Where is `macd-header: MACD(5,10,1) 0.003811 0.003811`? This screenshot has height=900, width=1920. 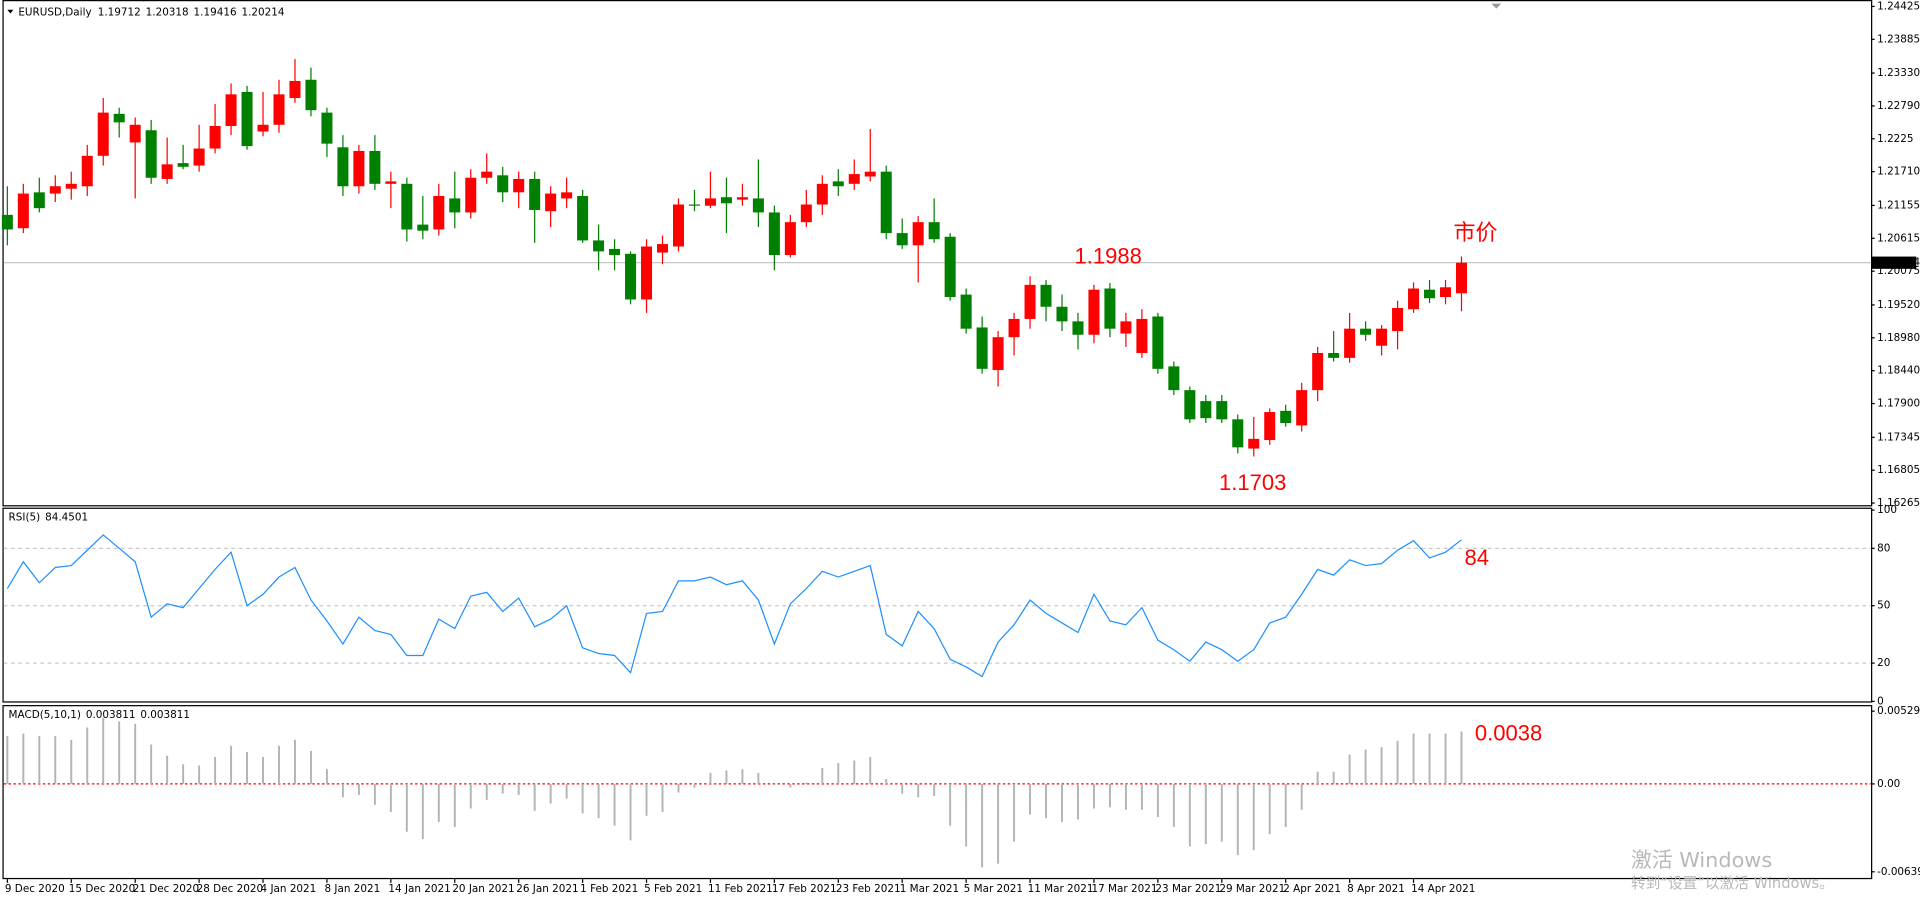
macd-header: MACD(5,10,1) 0.003811 0.003811 is located at coordinates (99, 715).